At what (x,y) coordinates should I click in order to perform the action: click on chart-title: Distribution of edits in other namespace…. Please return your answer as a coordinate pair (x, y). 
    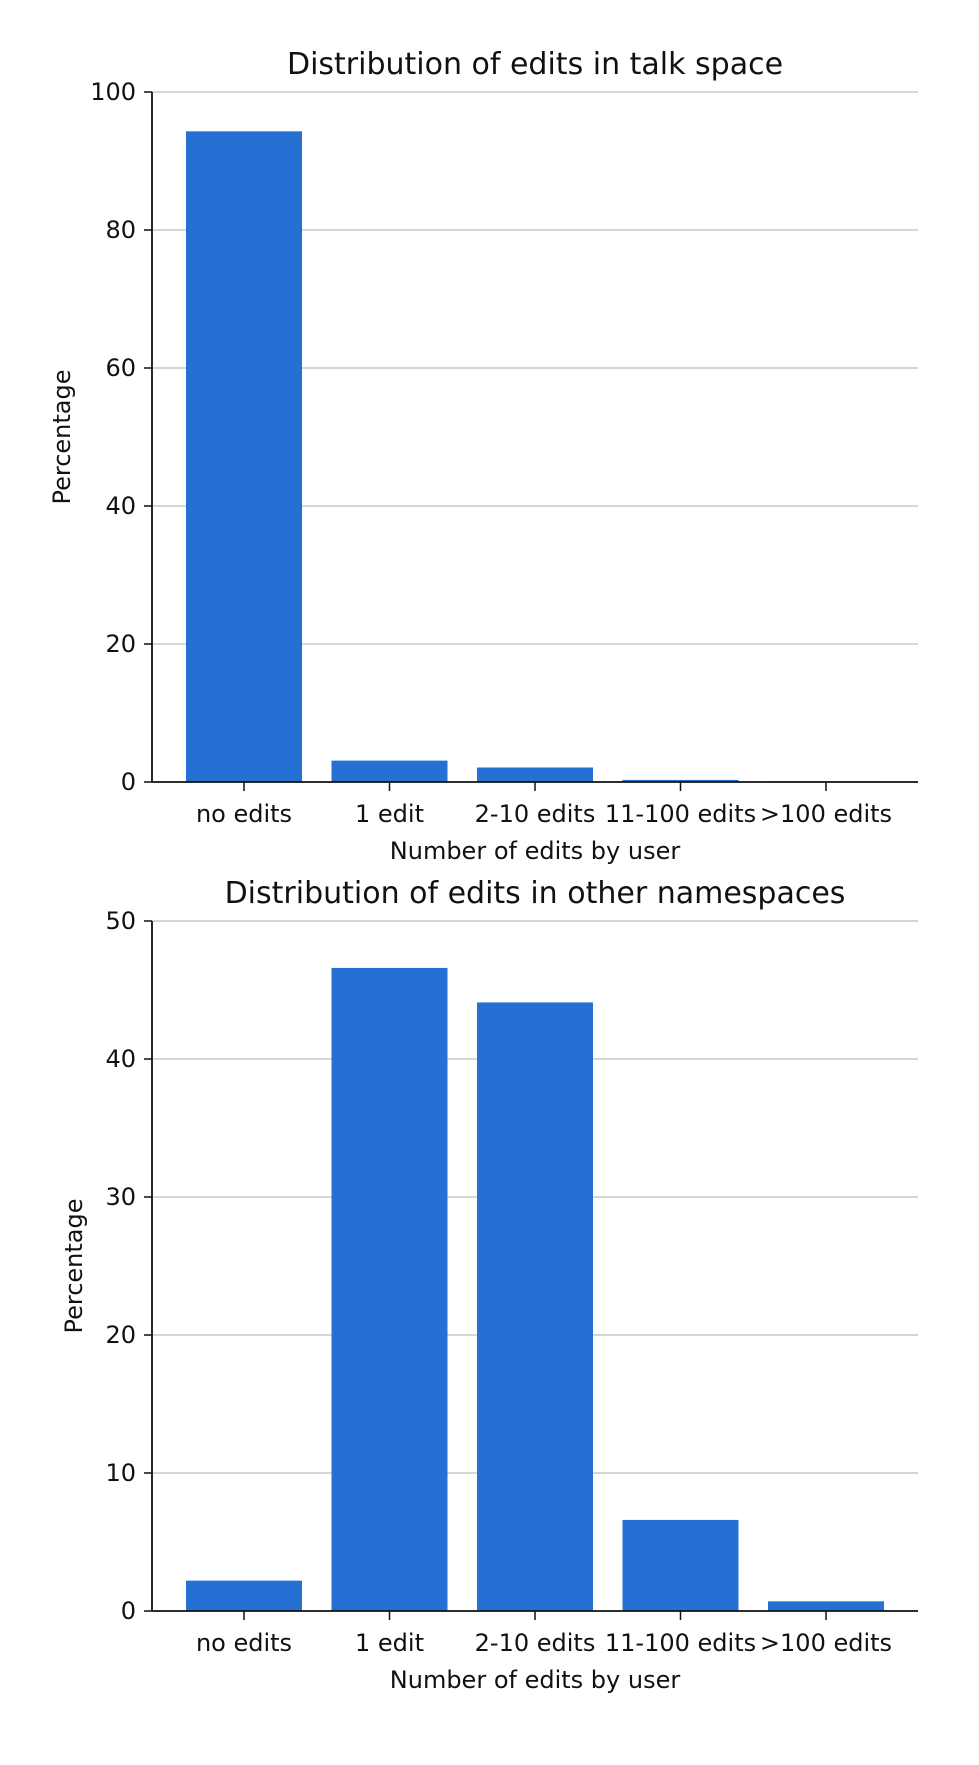
    Looking at the image, I should click on (535, 893).